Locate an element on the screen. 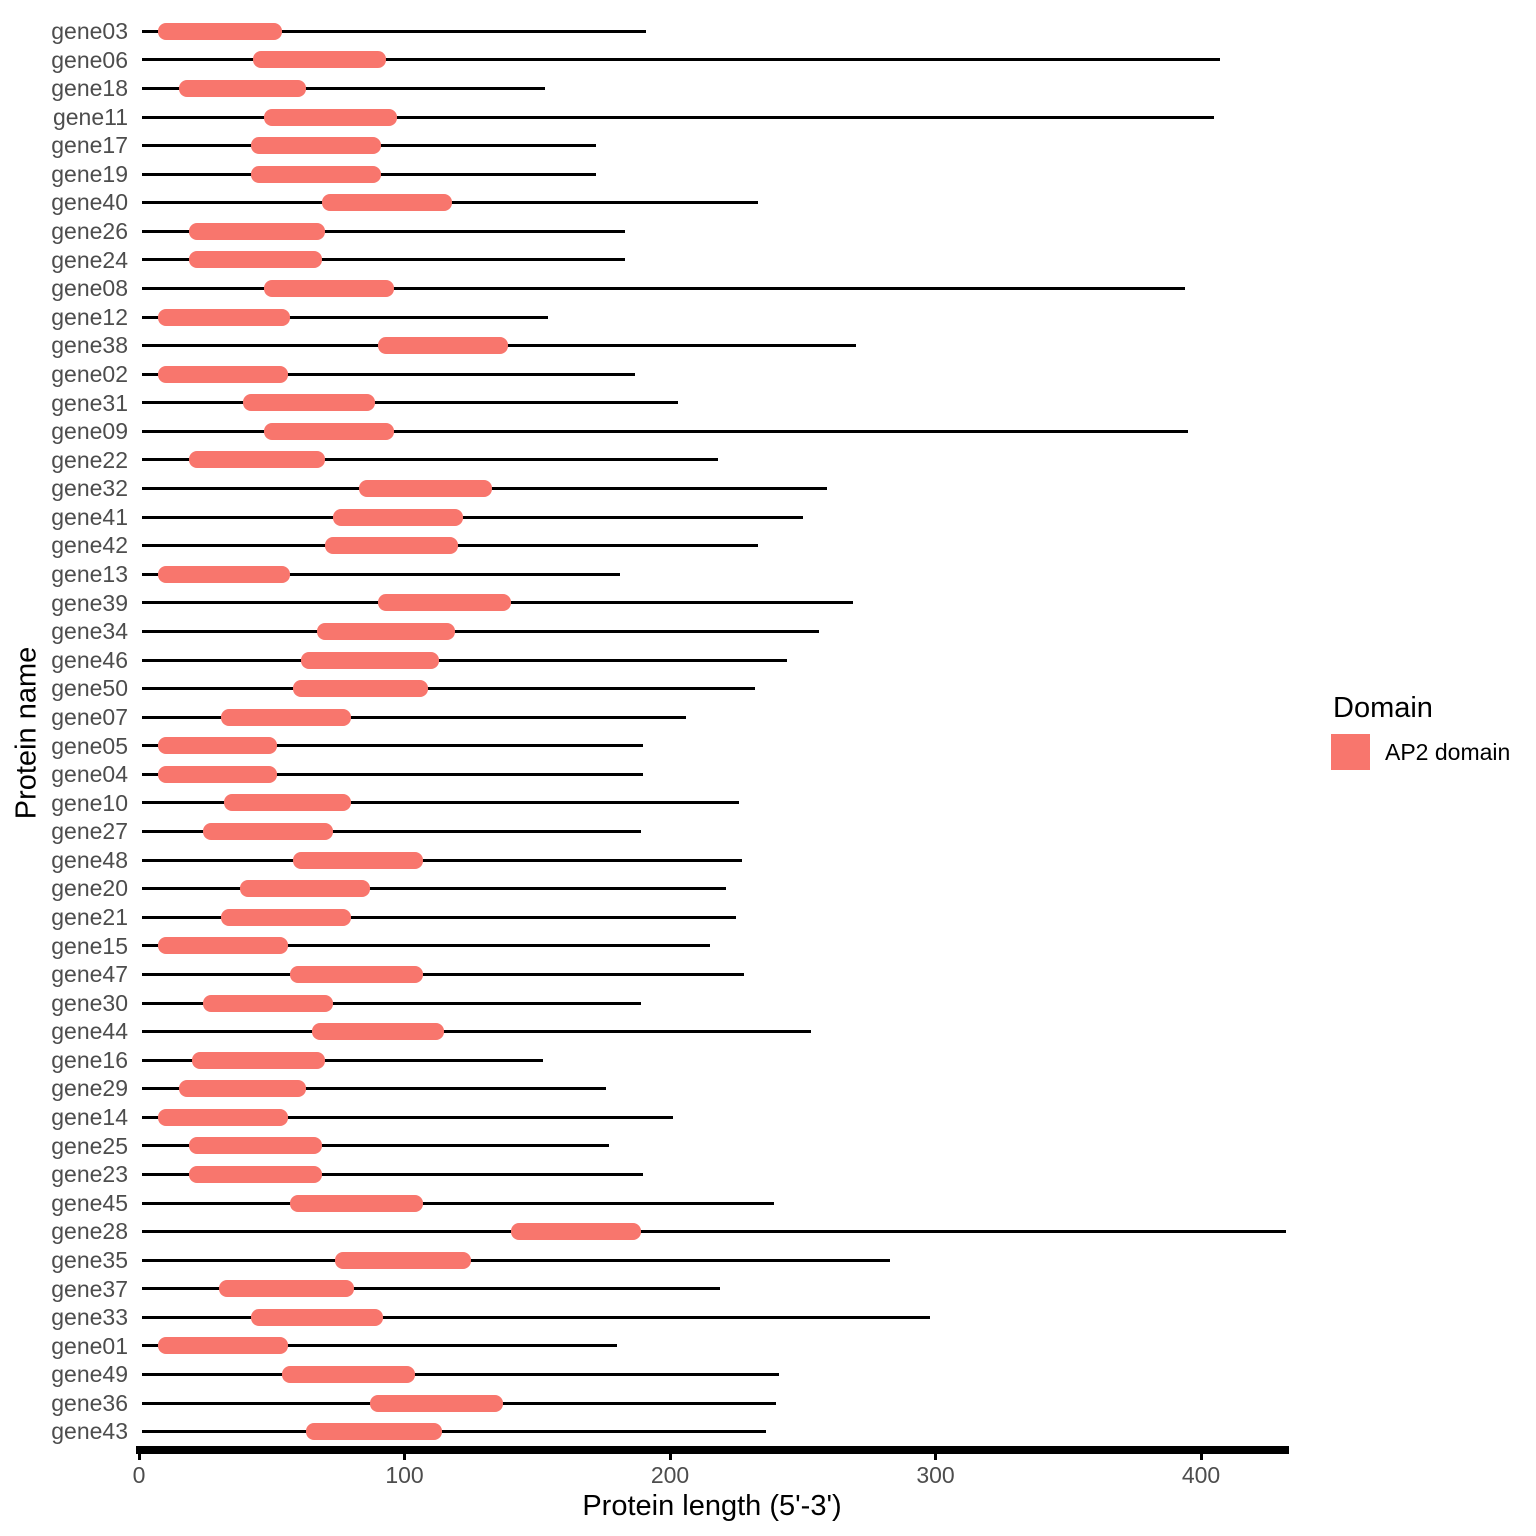 The image size is (1536, 1536). x-tick-label: 100 is located at coordinates (404, 1475).